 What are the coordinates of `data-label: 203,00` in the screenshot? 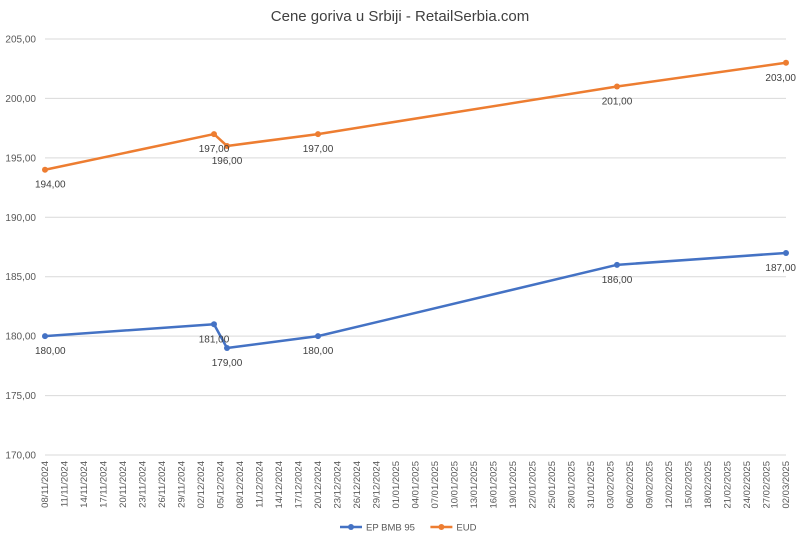 It's located at (780, 78).